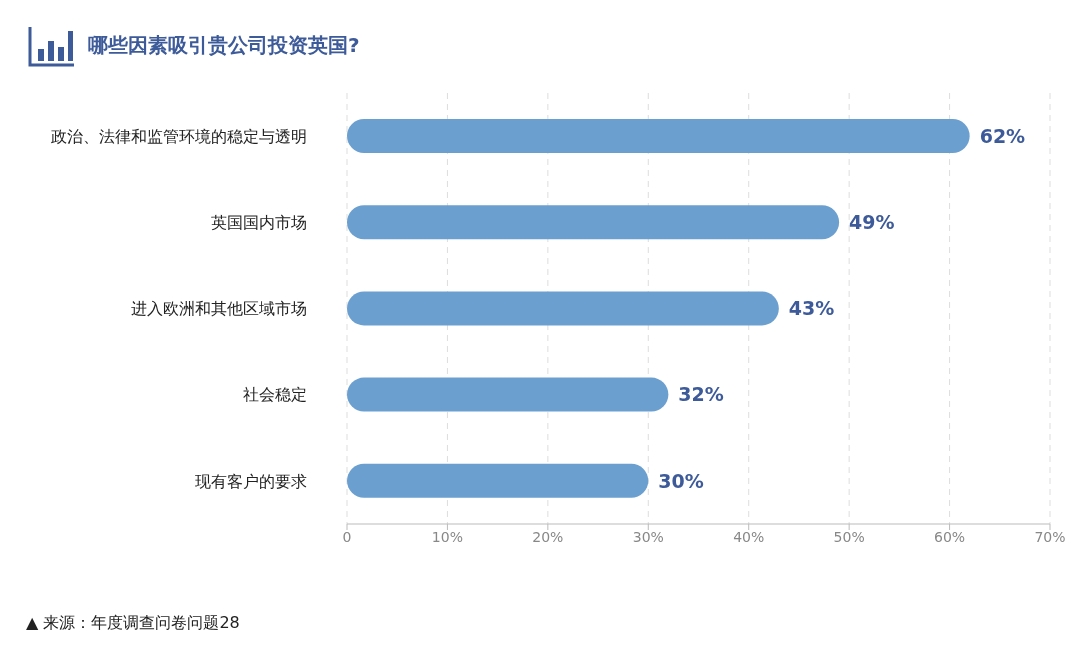 This screenshot has width=1080, height=663. What do you see at coordinates (347, 536) in the screenshot?
I see `x-tick-label: 0` at bounding box center [347, 536].